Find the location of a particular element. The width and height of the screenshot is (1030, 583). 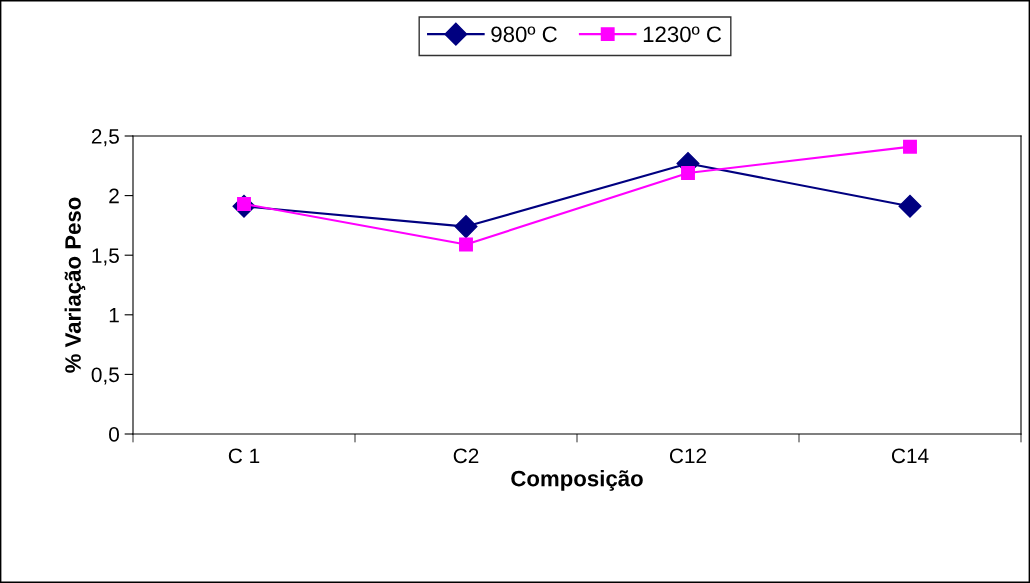

y-tick-label: 1,5 is located at coordinates (105, 257).